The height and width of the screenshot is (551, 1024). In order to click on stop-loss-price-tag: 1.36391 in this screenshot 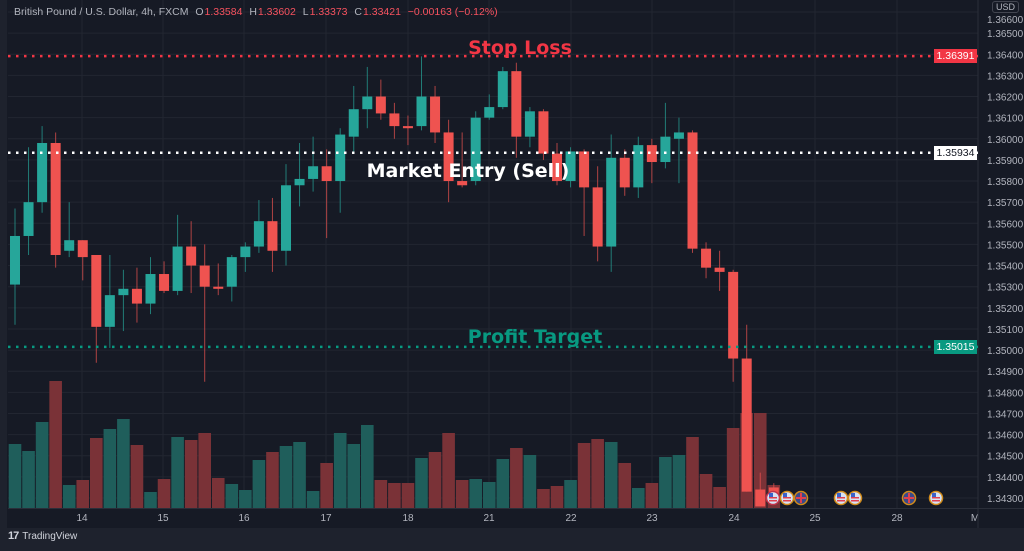, I will do `click(955, 56)`.